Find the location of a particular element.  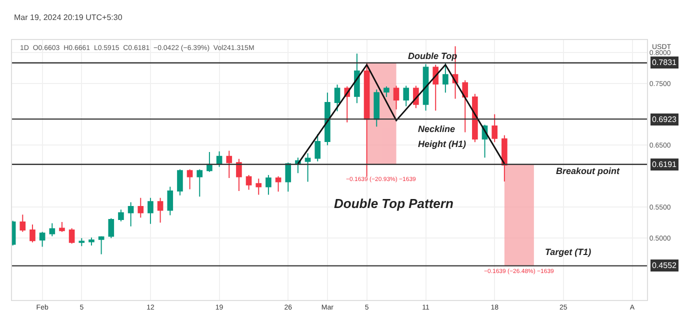

ref-line-label: 0.7831 is located at coordinates (665, 62).